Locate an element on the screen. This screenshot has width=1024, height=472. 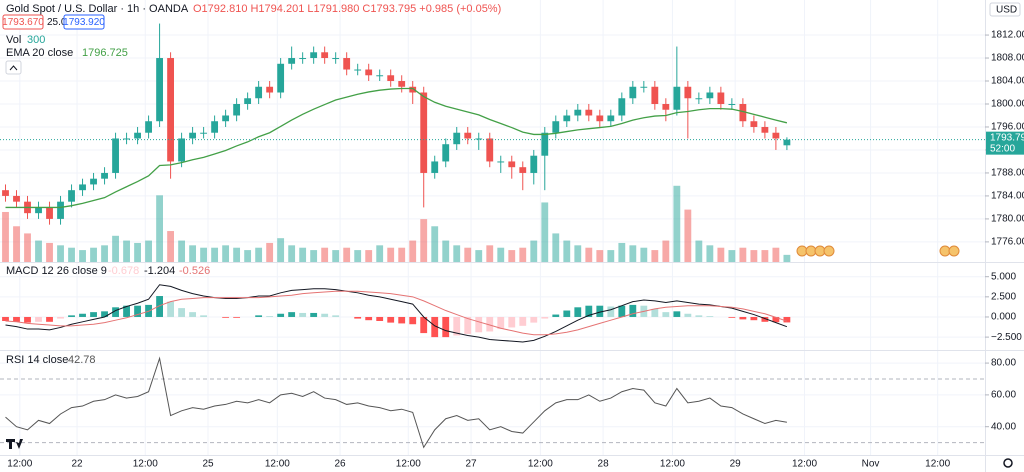
signal-line is located at coordinates (396, 313).